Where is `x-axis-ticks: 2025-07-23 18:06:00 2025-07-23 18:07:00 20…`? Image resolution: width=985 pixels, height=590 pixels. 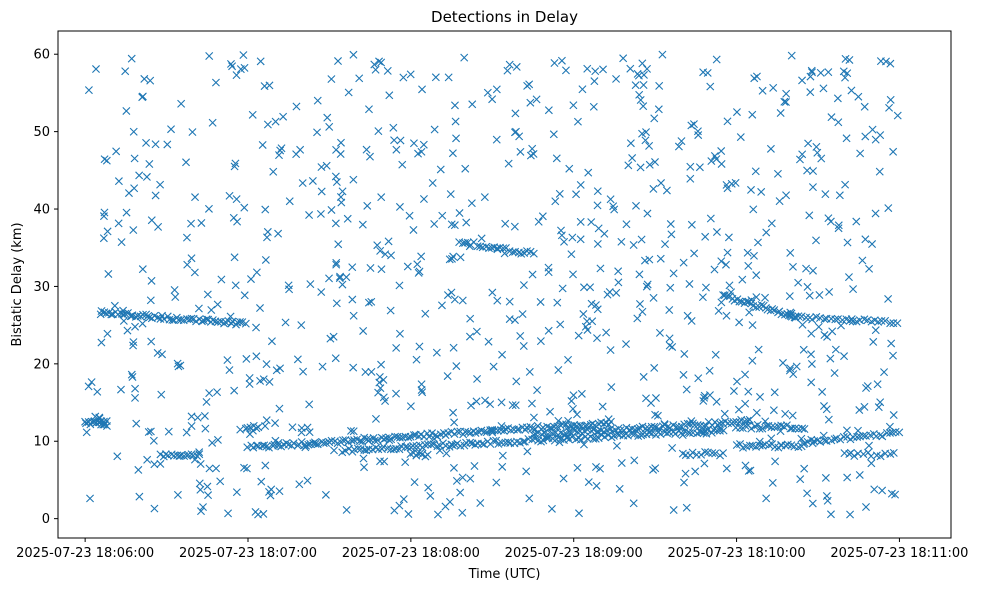 x-axis-ticks: 2025-07-23 18:06:00 2025-07-23 18:07:00 20… is located at coordinates (492, 549).